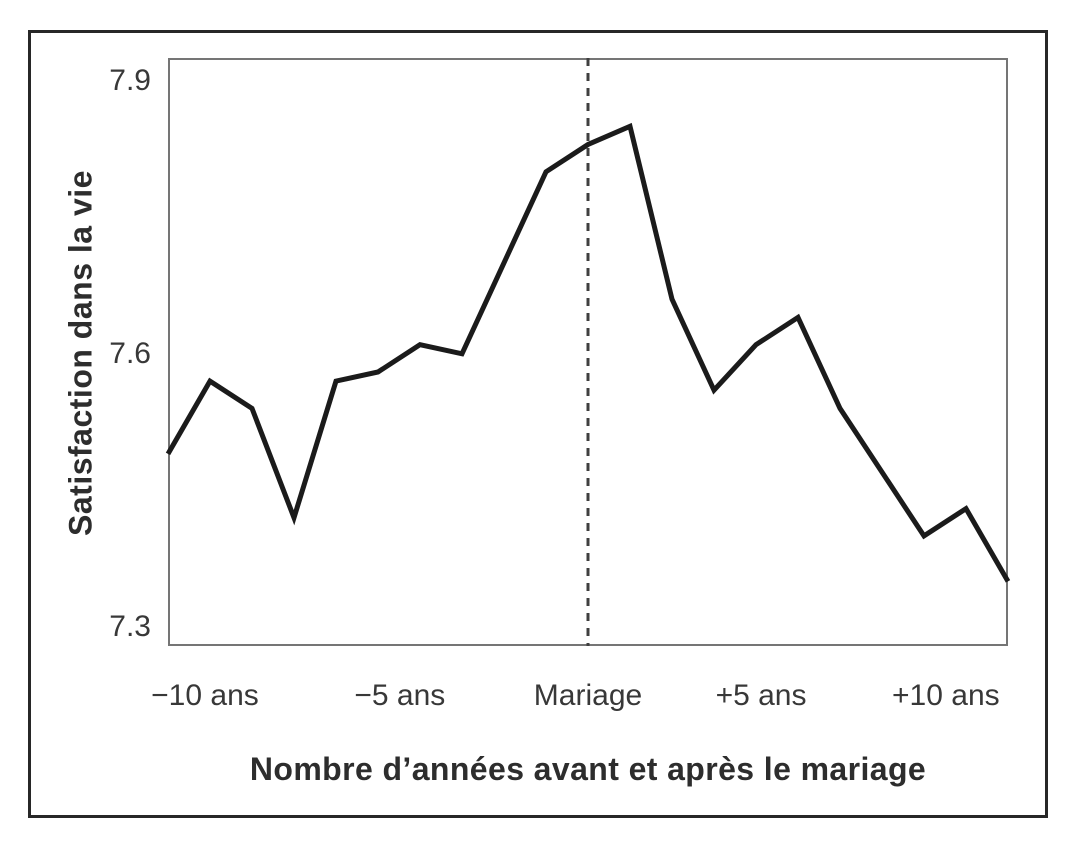 The width and height of the screenshot is (1080, 848). I want to click on x-tick-label: Mariage, so click(588, 695).